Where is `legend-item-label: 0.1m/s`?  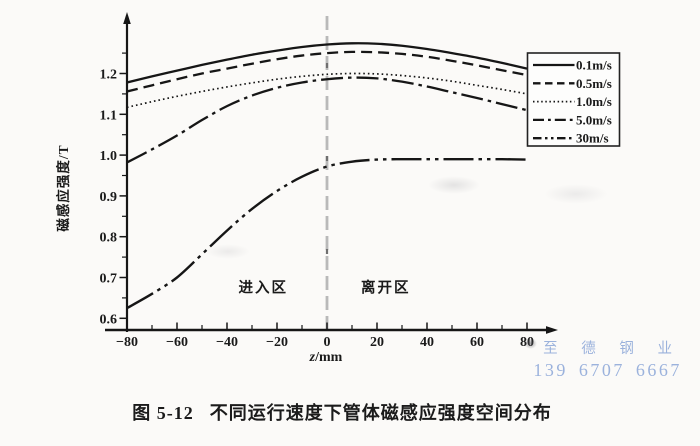 legend-item-label: 0.1m/s is located at coordinates (594, 65).